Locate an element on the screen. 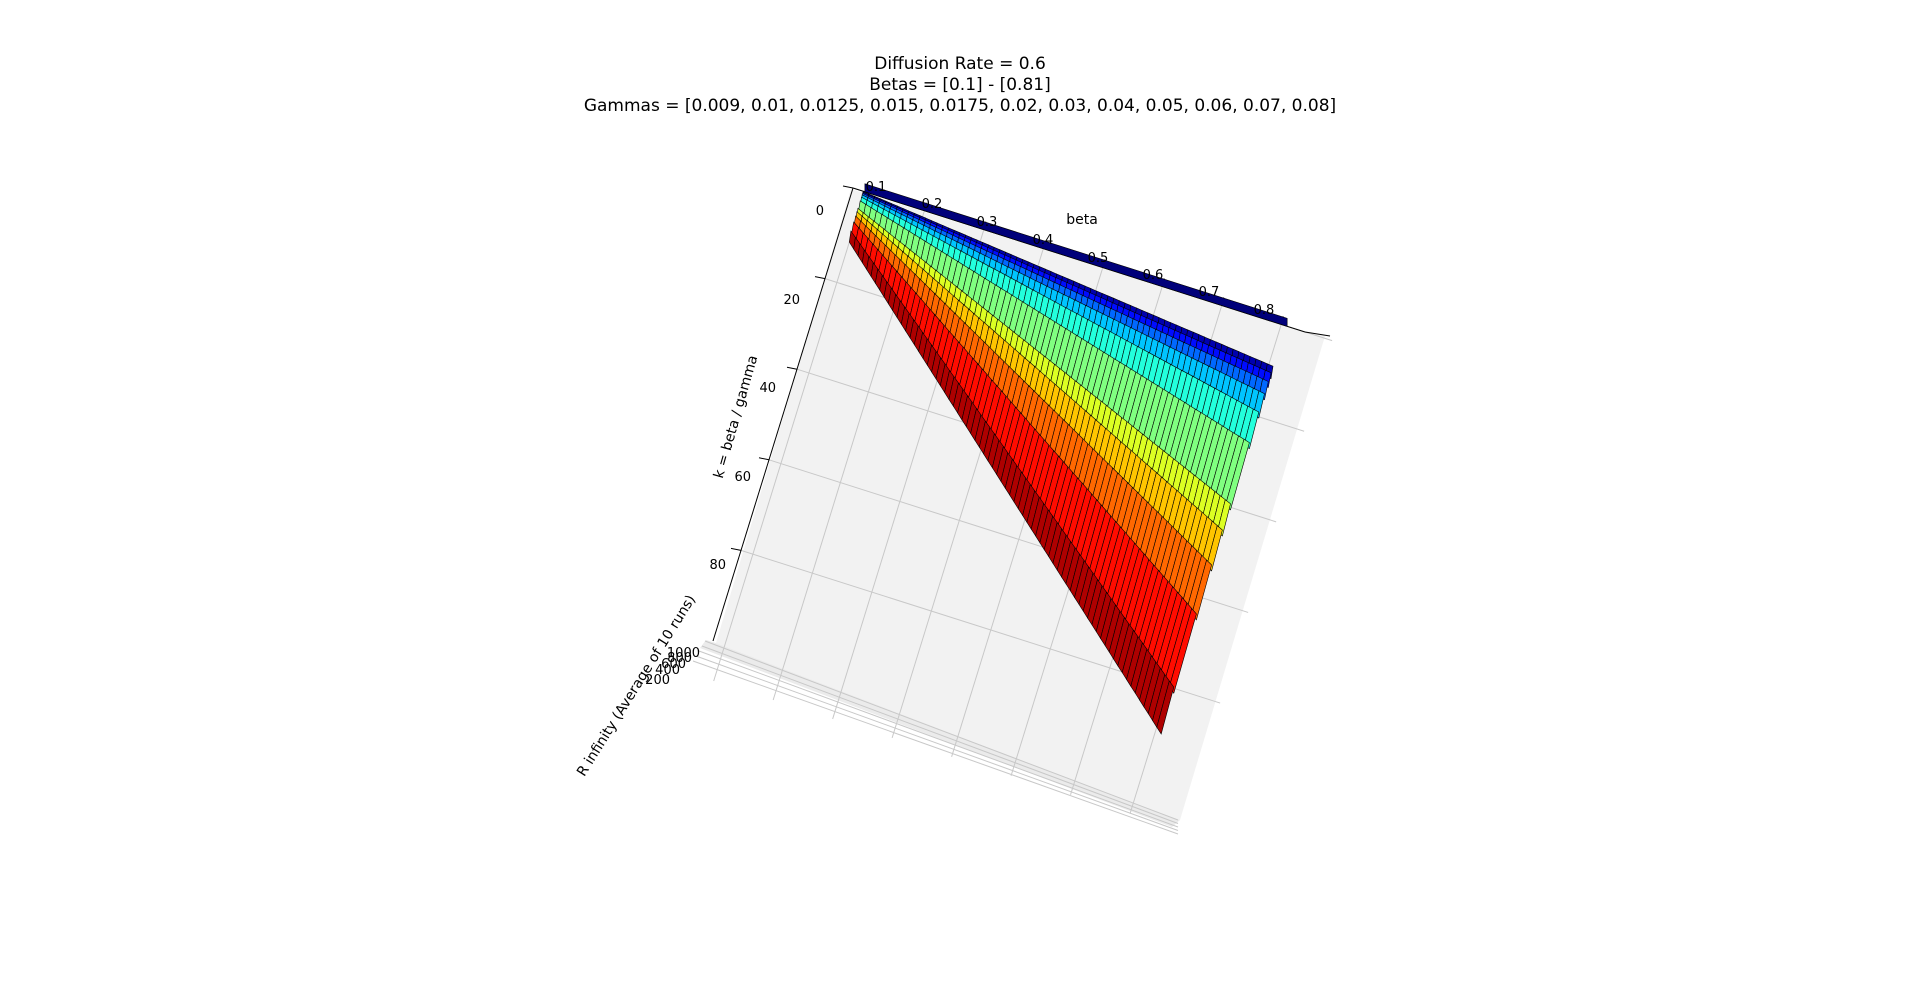  y-axis-label: k = beta / gamma is located at coordinates (736, 417).